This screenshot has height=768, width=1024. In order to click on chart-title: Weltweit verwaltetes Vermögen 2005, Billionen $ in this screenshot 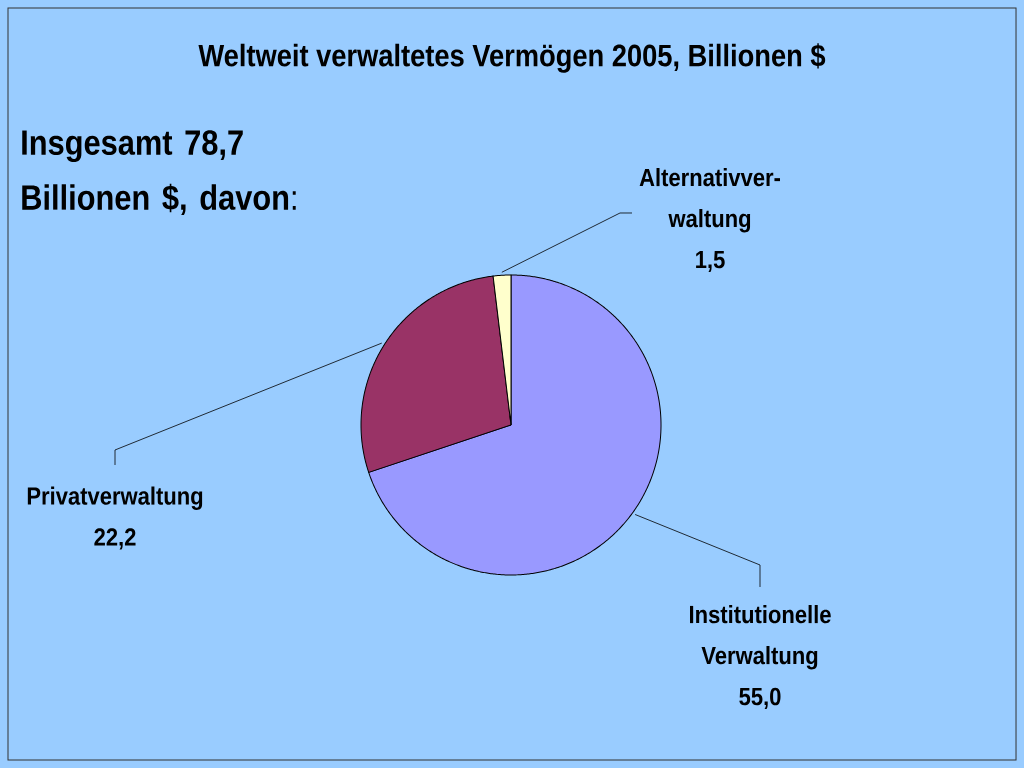, I will do `click(512, 58)`.